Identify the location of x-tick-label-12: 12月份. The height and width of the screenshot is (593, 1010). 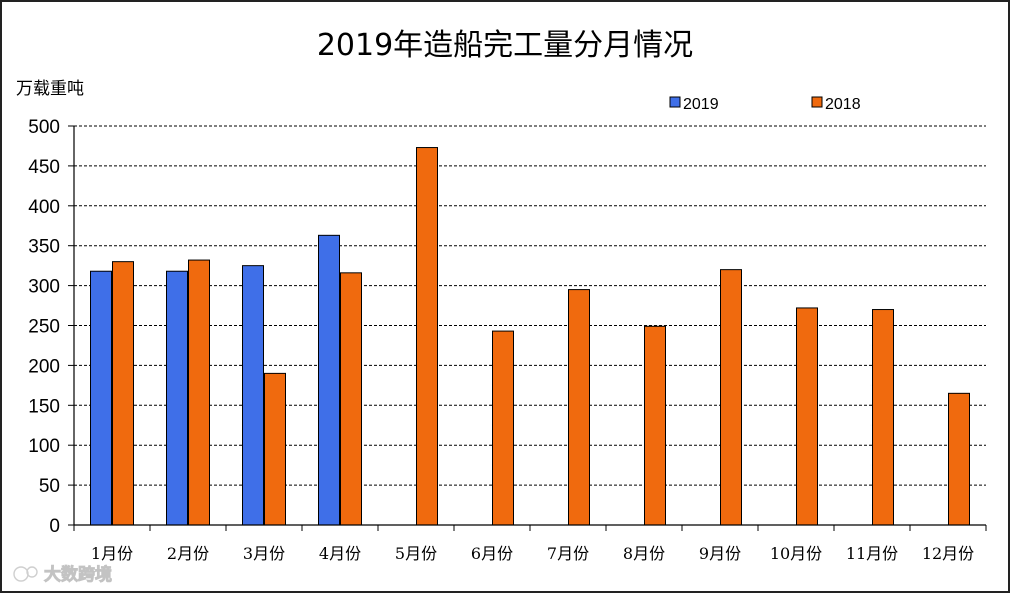
(948, 553).